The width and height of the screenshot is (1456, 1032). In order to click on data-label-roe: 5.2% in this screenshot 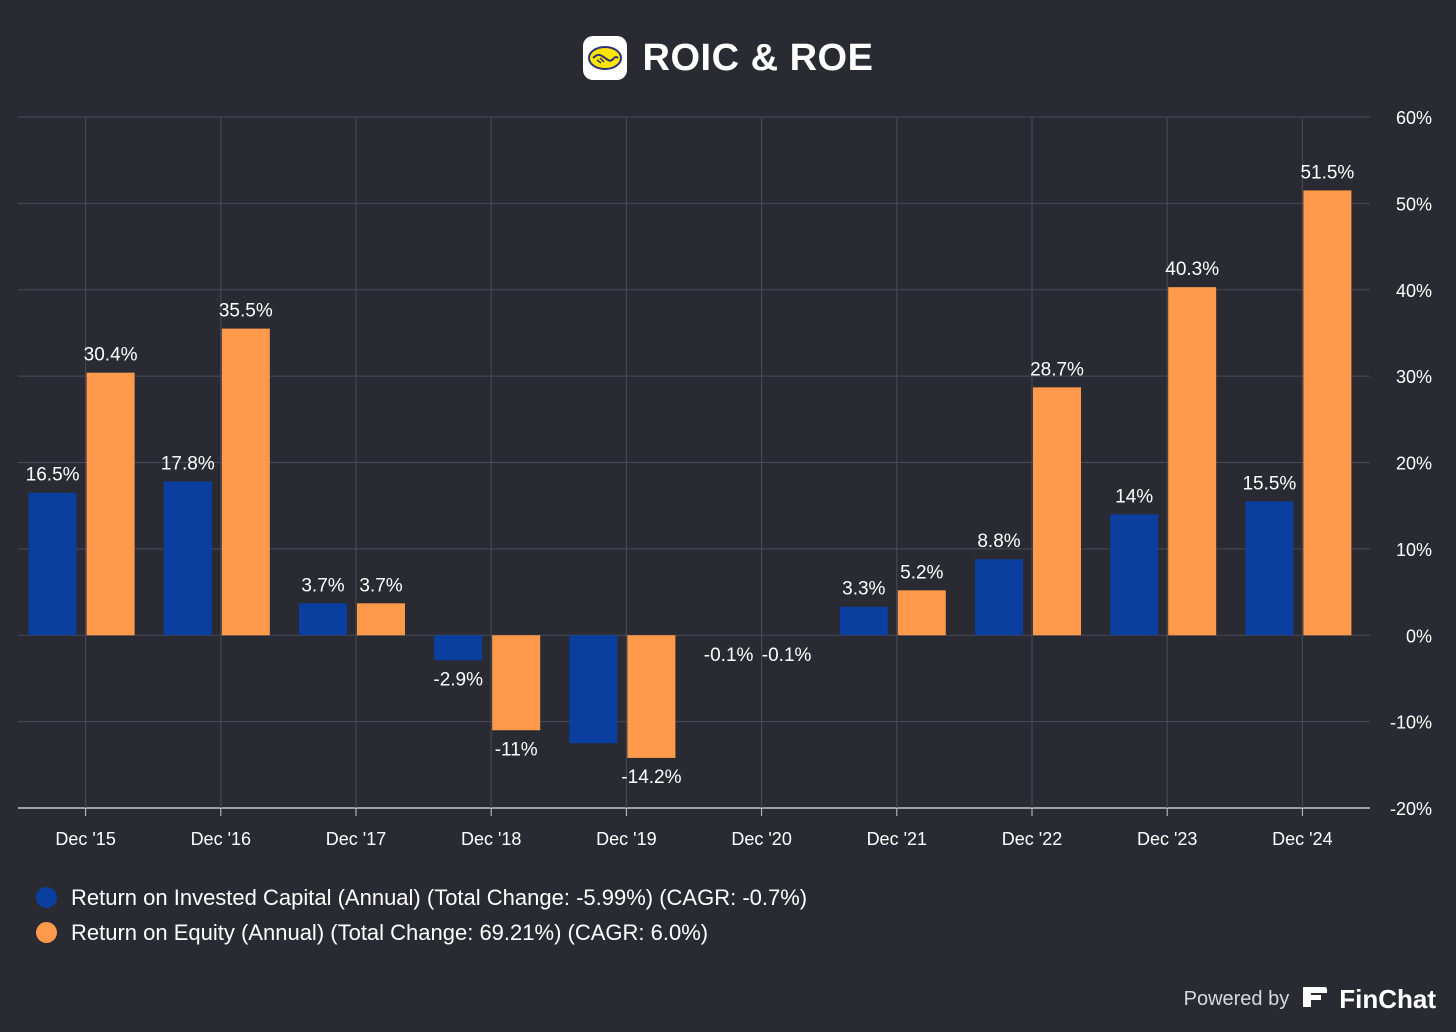, I will do `click(921, 572)`.